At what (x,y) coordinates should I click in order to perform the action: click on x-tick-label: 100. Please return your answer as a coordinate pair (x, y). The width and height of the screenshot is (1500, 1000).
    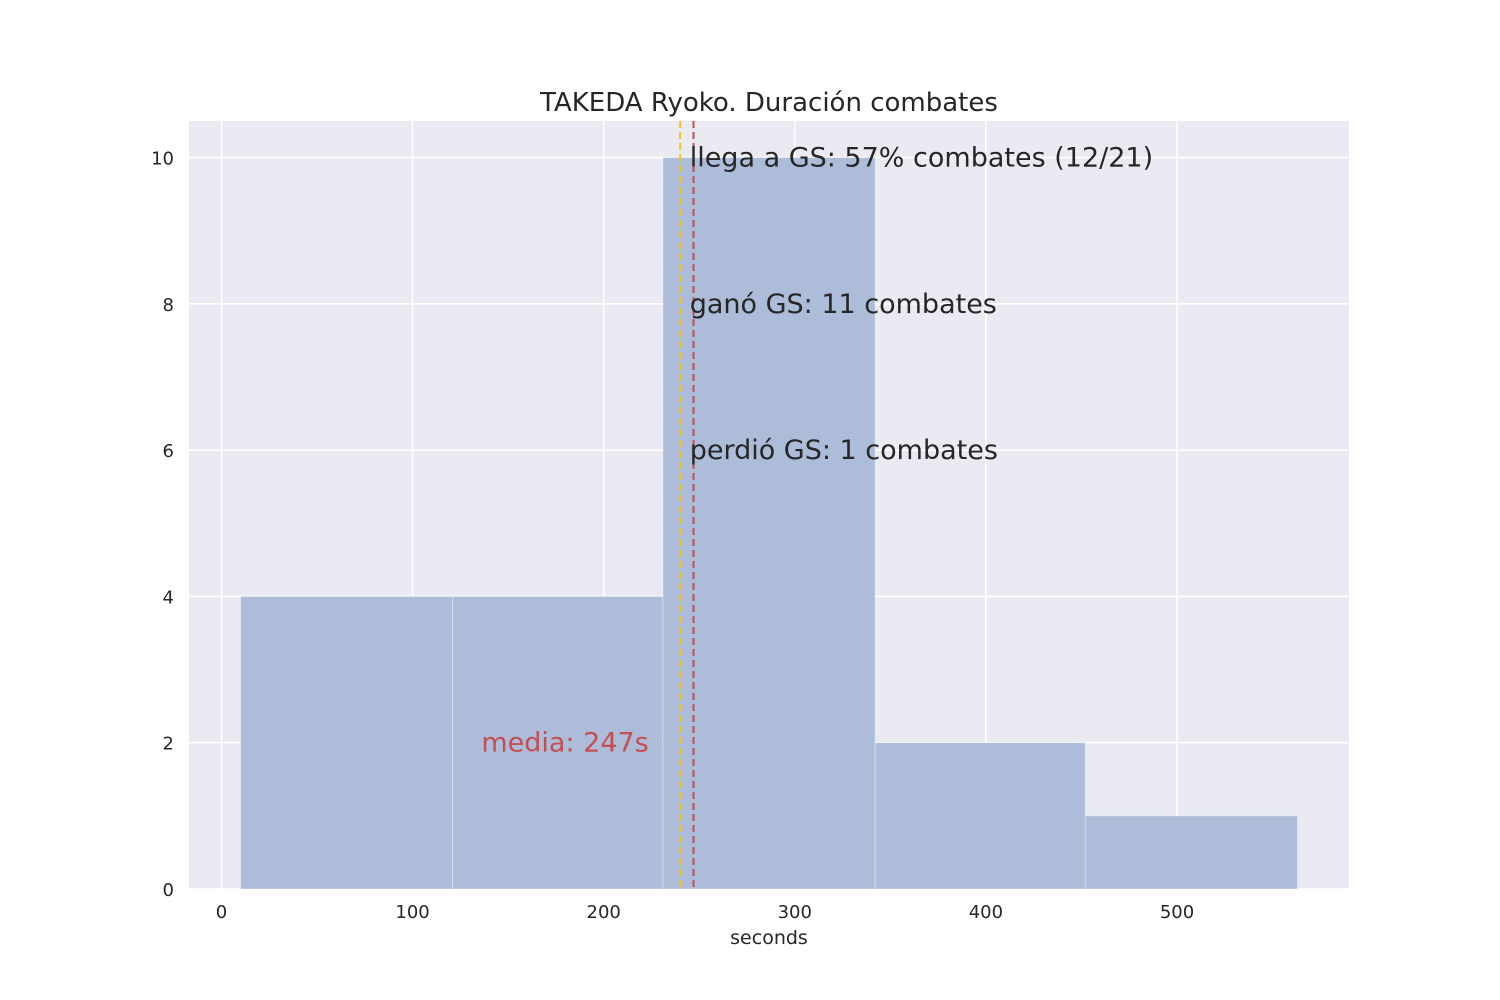
    Looking at the image, I should click on (412, 912).